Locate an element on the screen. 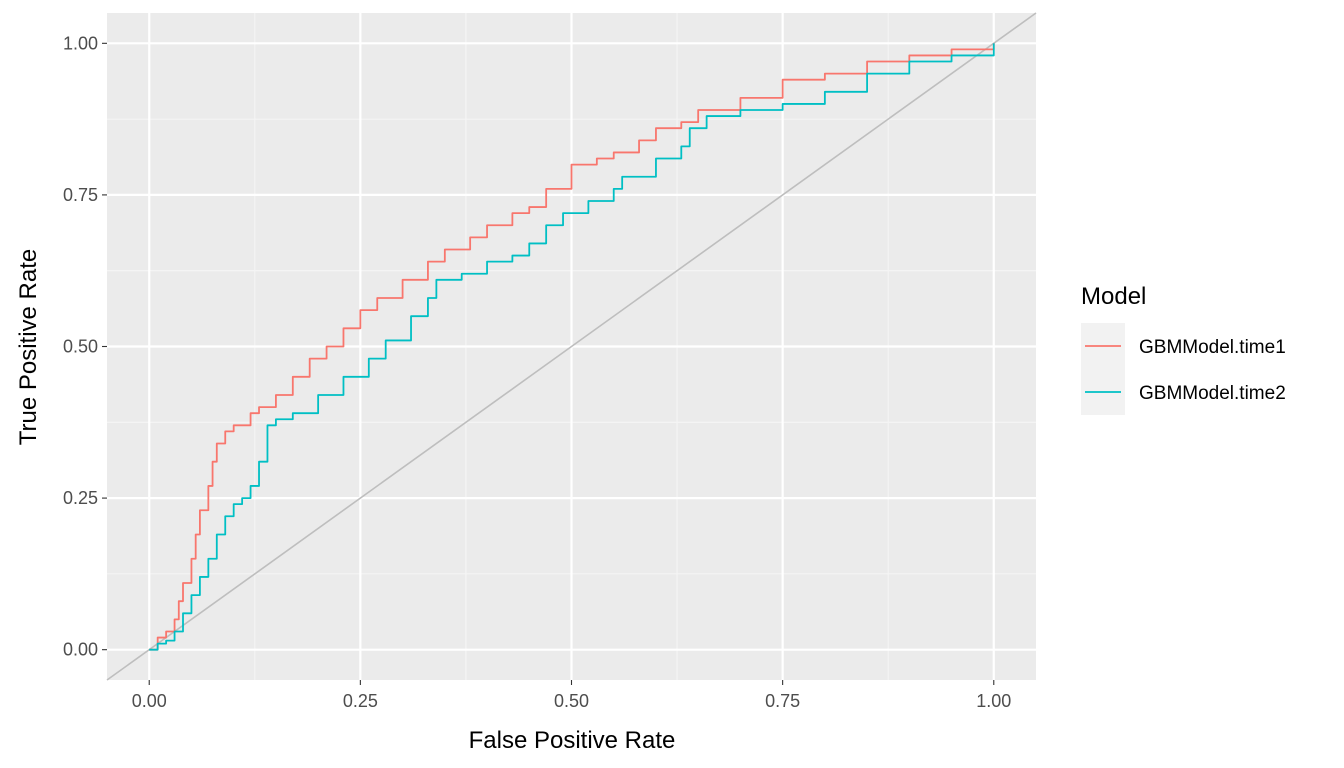  y-tick-label: 1.00 is located at coordinates (80, 43).